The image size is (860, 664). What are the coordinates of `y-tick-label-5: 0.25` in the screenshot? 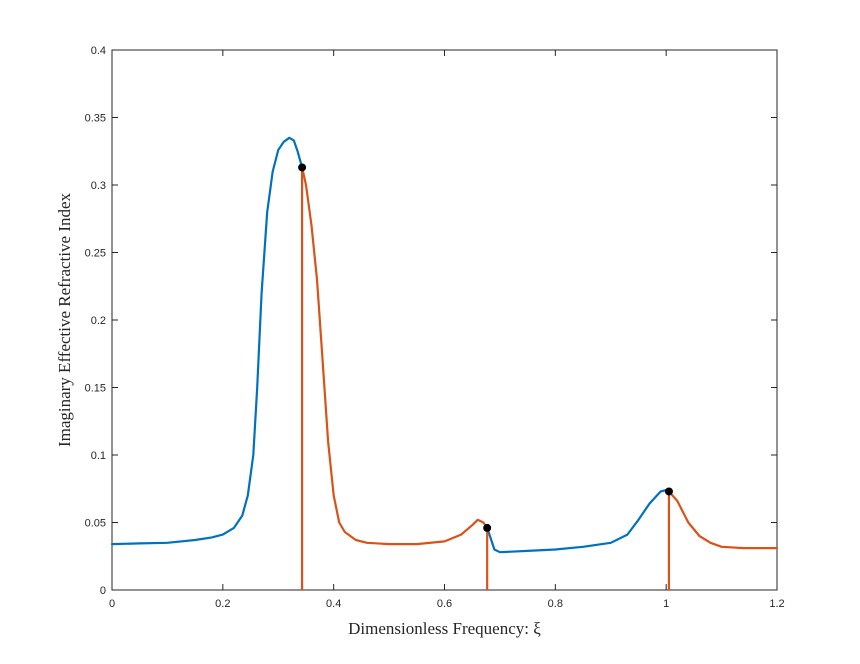 It's located at (95, 254).